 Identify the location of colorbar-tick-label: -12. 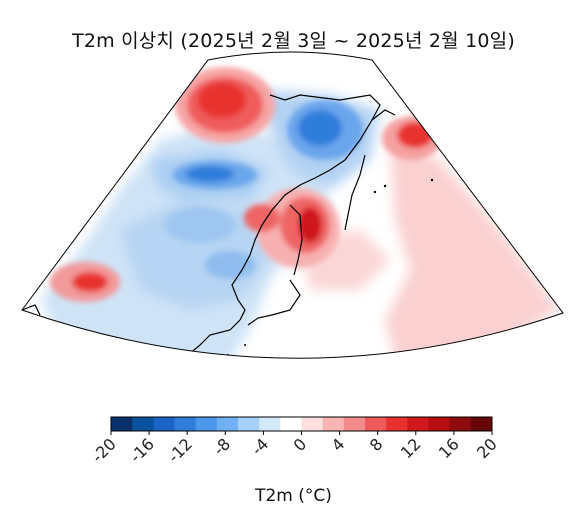
(180, 450).